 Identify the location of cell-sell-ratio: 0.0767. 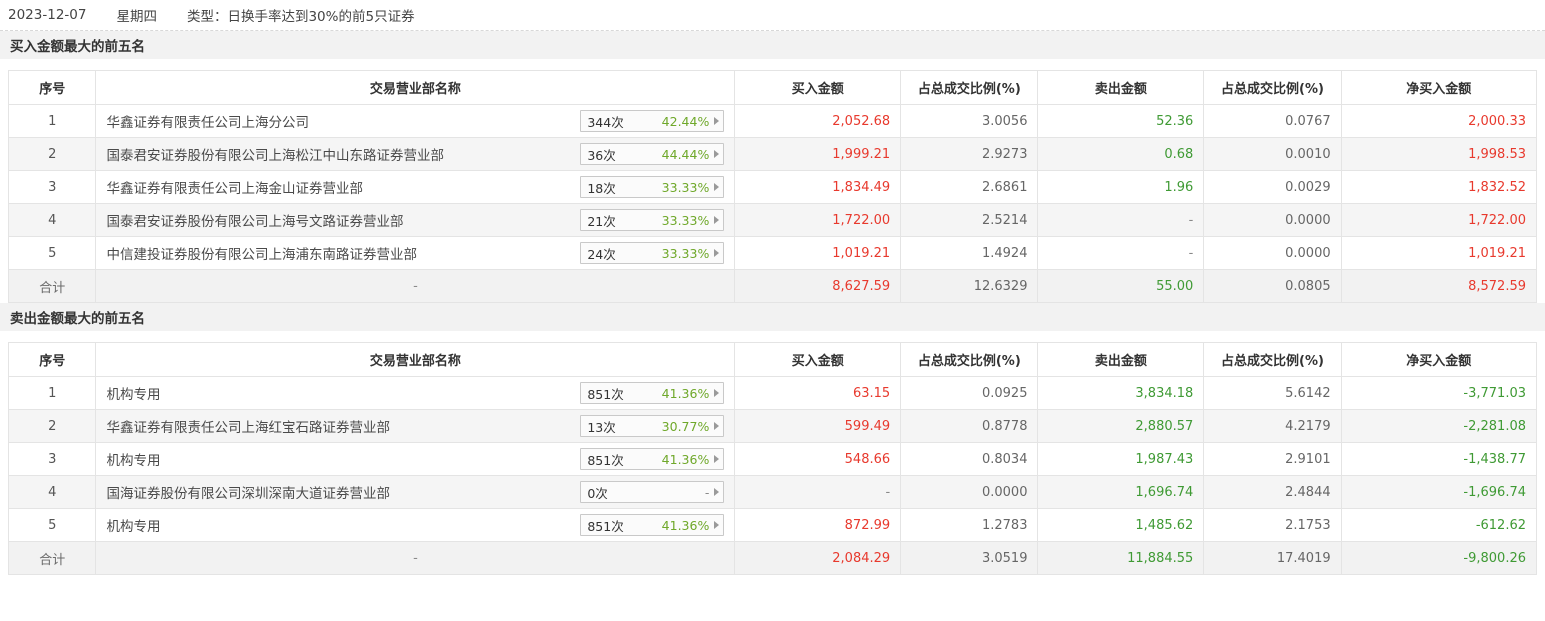
(1272, 121).